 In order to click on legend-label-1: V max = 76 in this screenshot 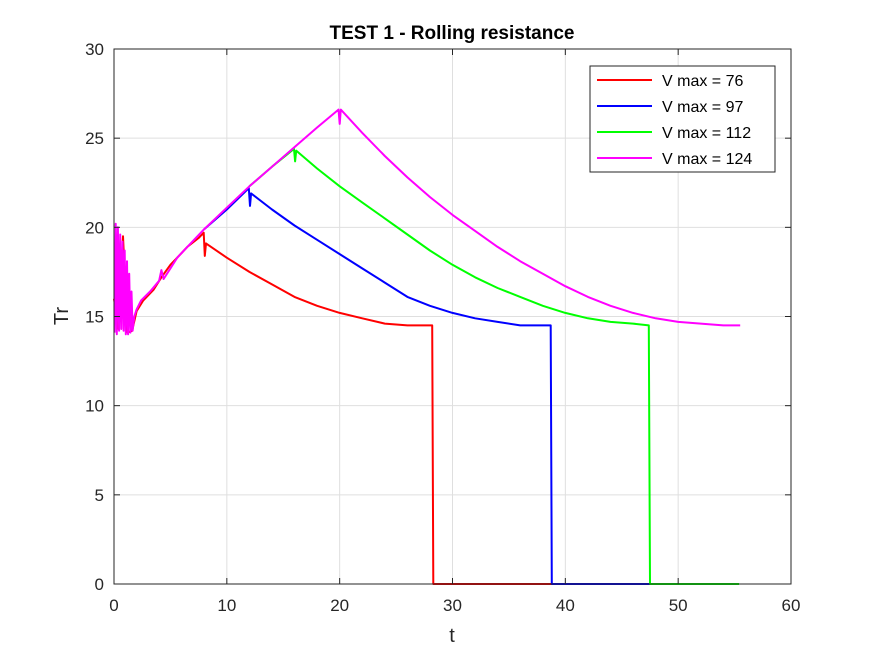, I will do `click(702, 81)`.